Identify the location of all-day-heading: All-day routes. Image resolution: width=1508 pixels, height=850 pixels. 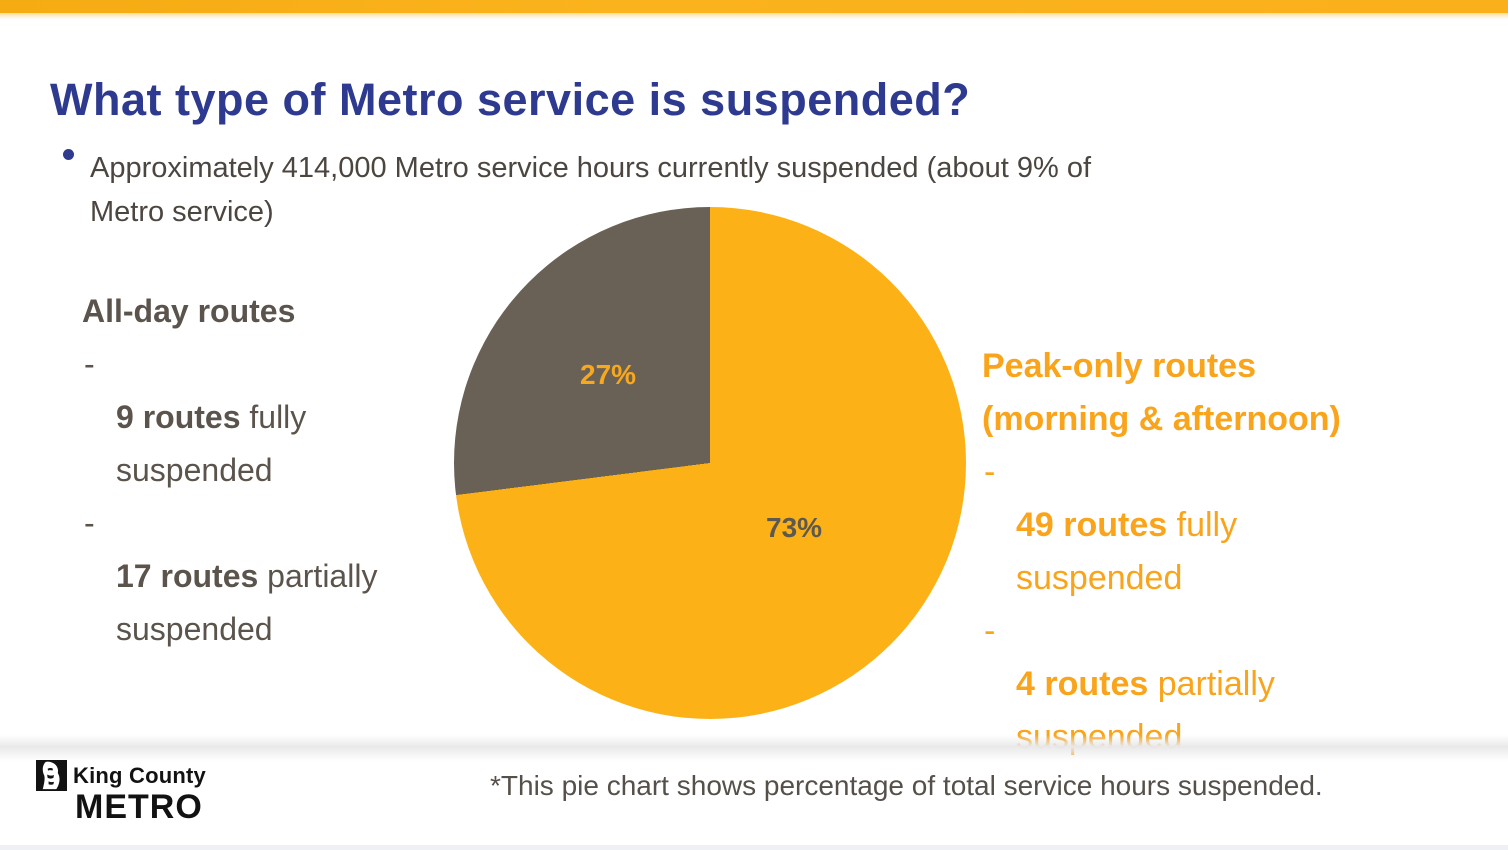
(189, 311).